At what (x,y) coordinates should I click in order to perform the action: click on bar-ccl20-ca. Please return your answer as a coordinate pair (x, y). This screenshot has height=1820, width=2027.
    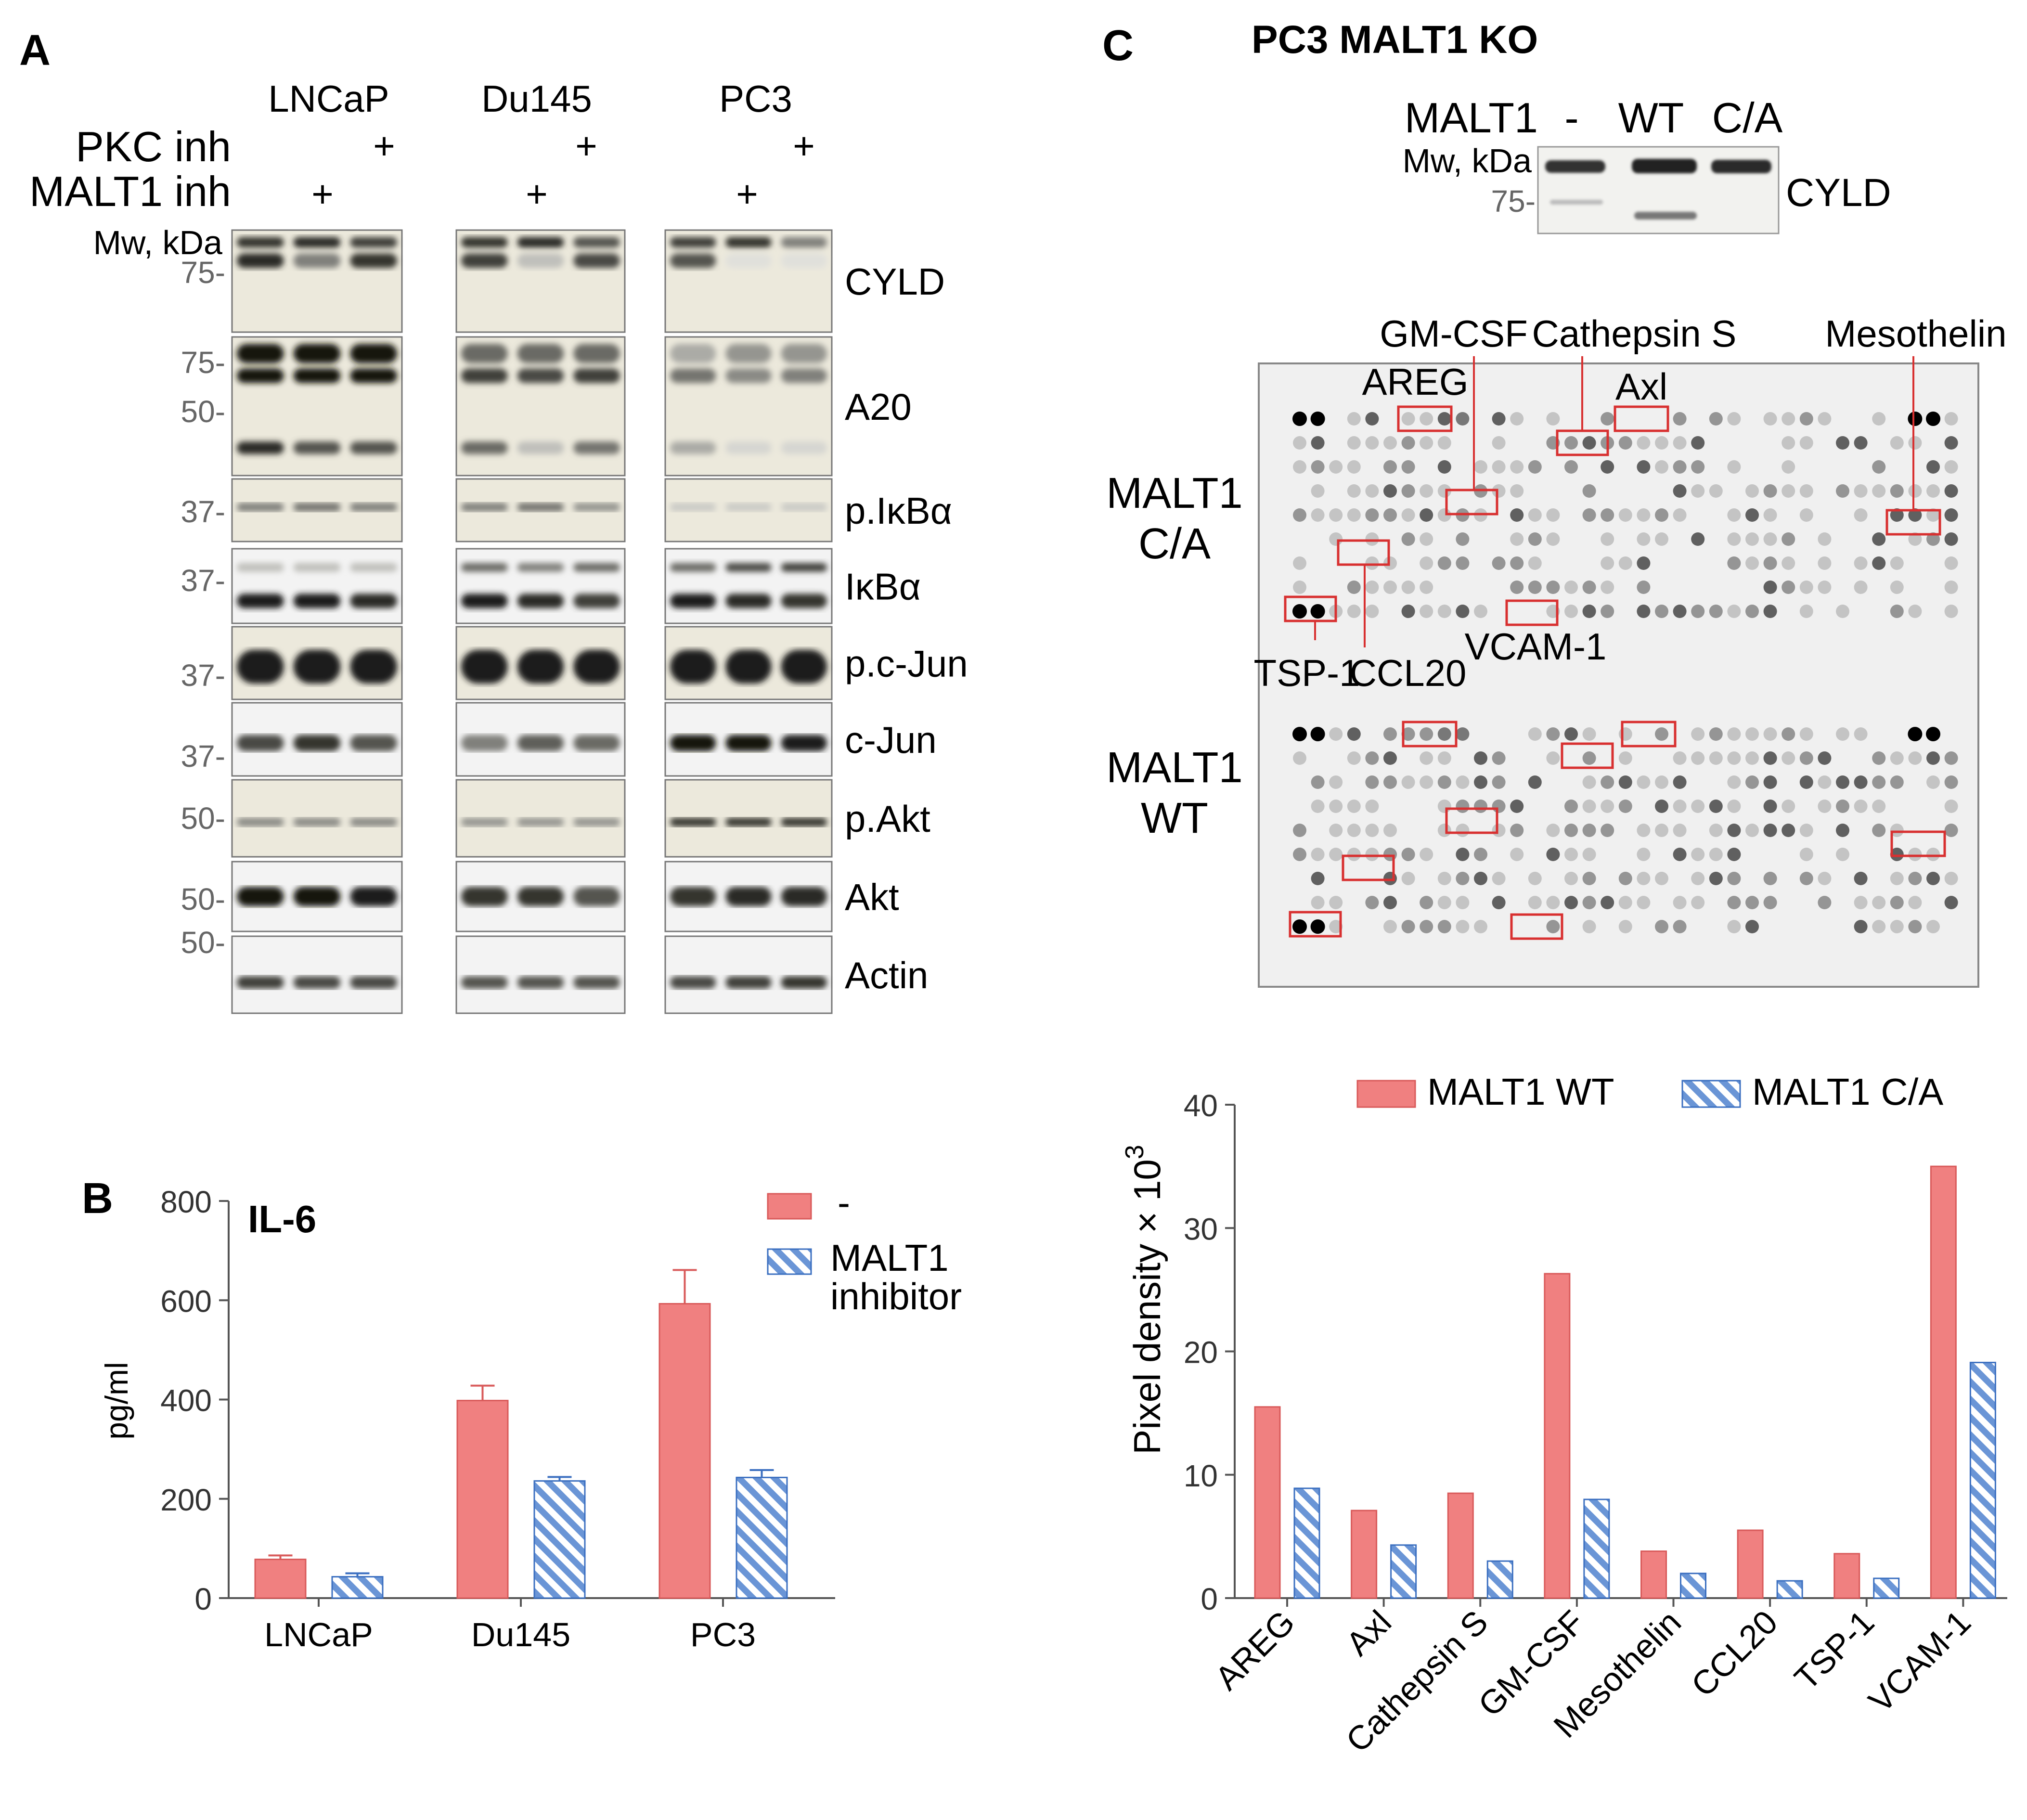
    Looking at the image, I should click on (1790, 1590).